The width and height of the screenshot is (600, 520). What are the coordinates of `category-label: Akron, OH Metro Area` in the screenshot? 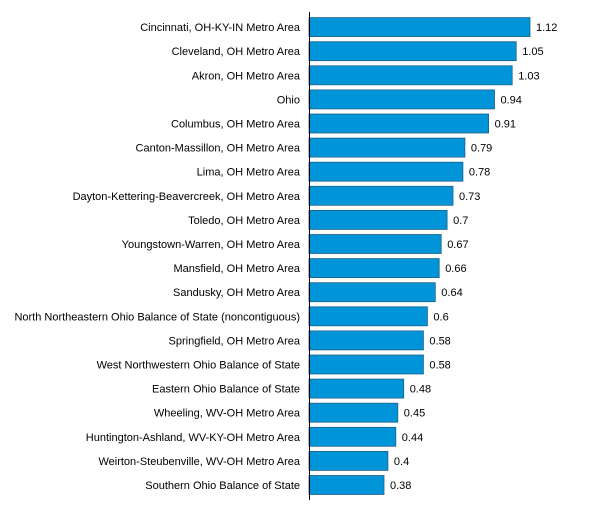 It's located at (246, 76).